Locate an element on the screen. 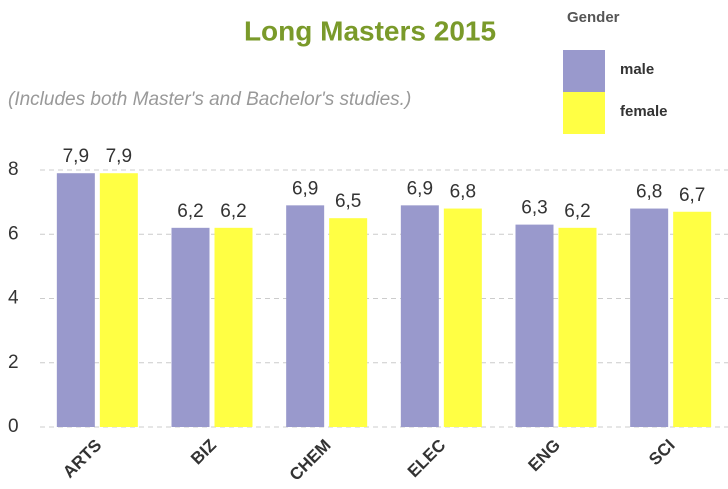 Image resolution: width=728 pixels, height=489 pixels. legend-title: Gender is located at coordinates (593, 17).